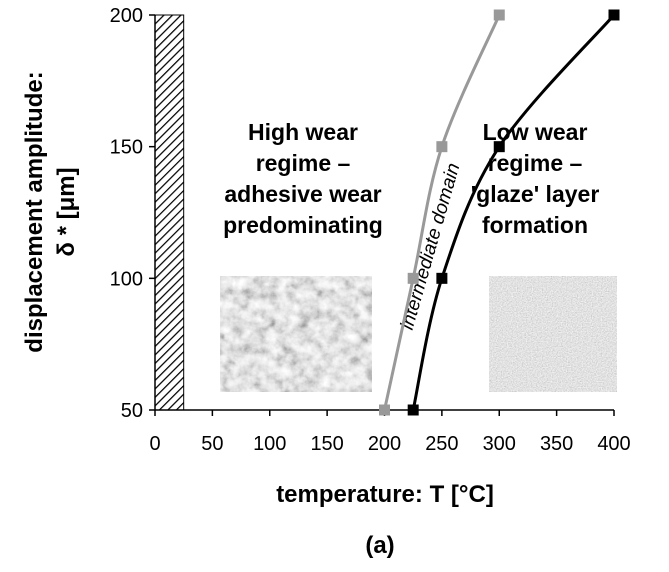  Describe the element at coordinates (379, 545) in the screenshot. I see `caption: (a)` at that location.